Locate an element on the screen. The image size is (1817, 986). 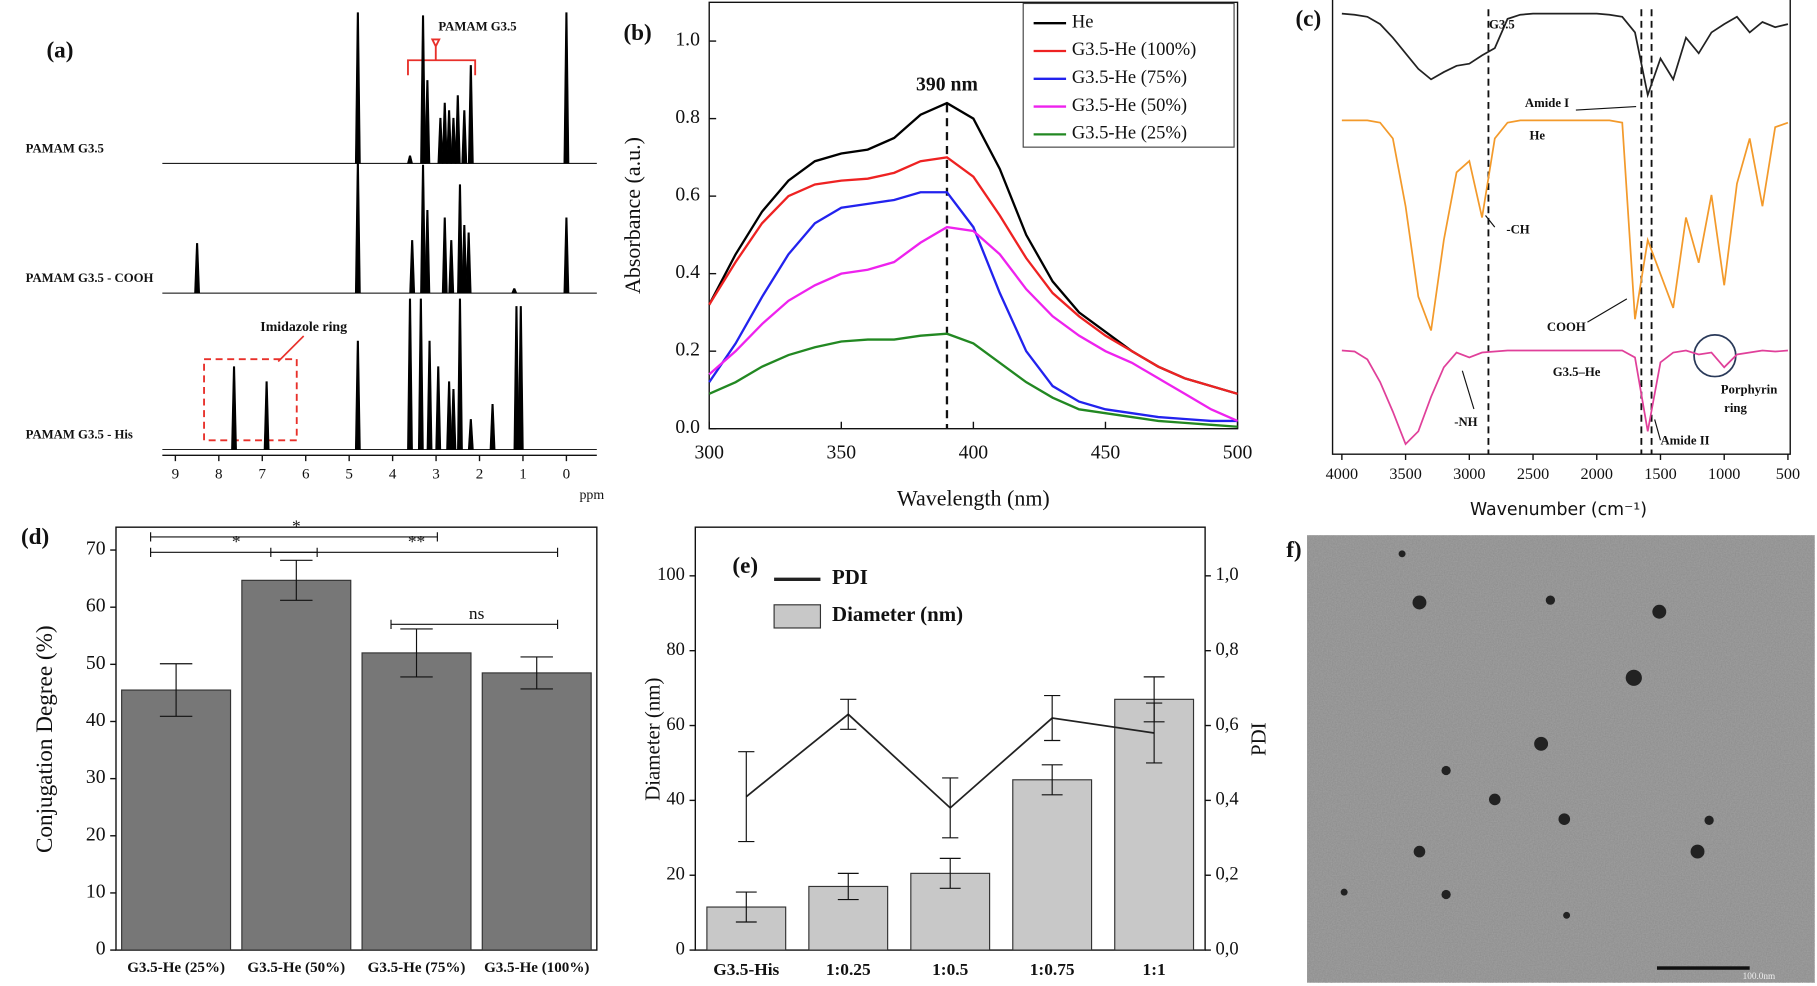
x-tick-label: 8 is located at coordinates (219, 474).